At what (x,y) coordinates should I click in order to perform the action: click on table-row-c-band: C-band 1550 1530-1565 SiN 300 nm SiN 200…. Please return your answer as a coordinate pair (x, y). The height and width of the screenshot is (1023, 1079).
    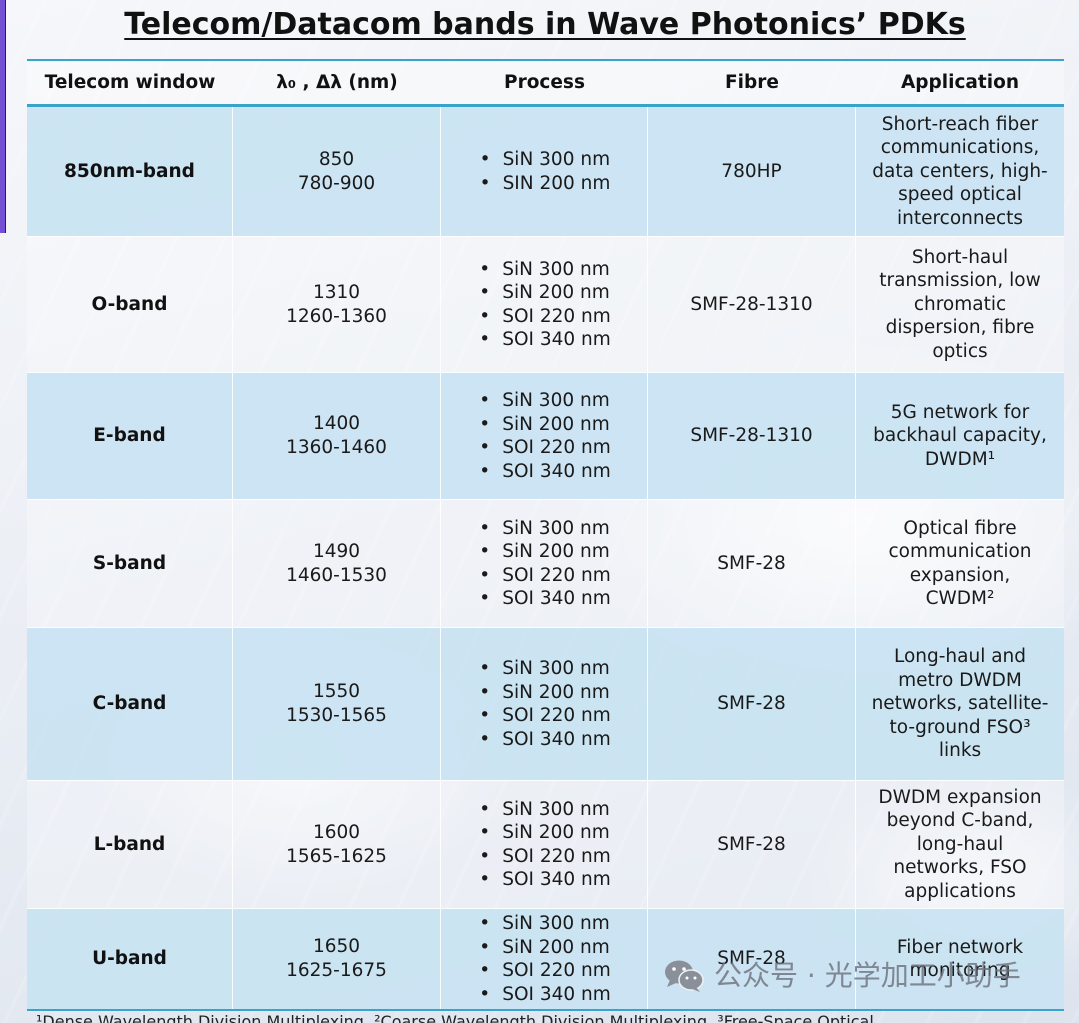
    Looking at the image, I should click on (545, 703).